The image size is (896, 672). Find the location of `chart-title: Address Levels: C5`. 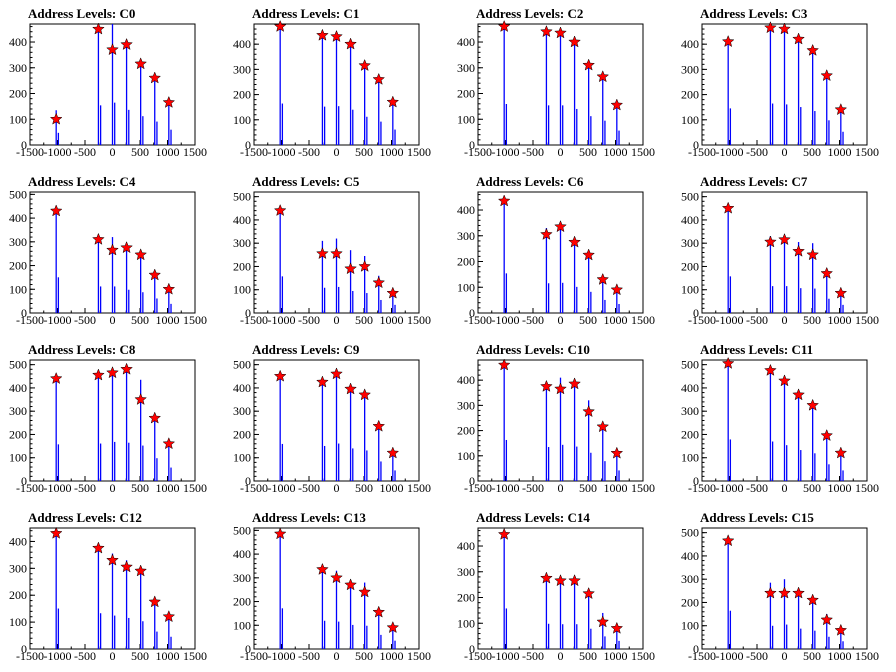

chart-title: Address Levels: C5 is located at coordinates (306, 181).